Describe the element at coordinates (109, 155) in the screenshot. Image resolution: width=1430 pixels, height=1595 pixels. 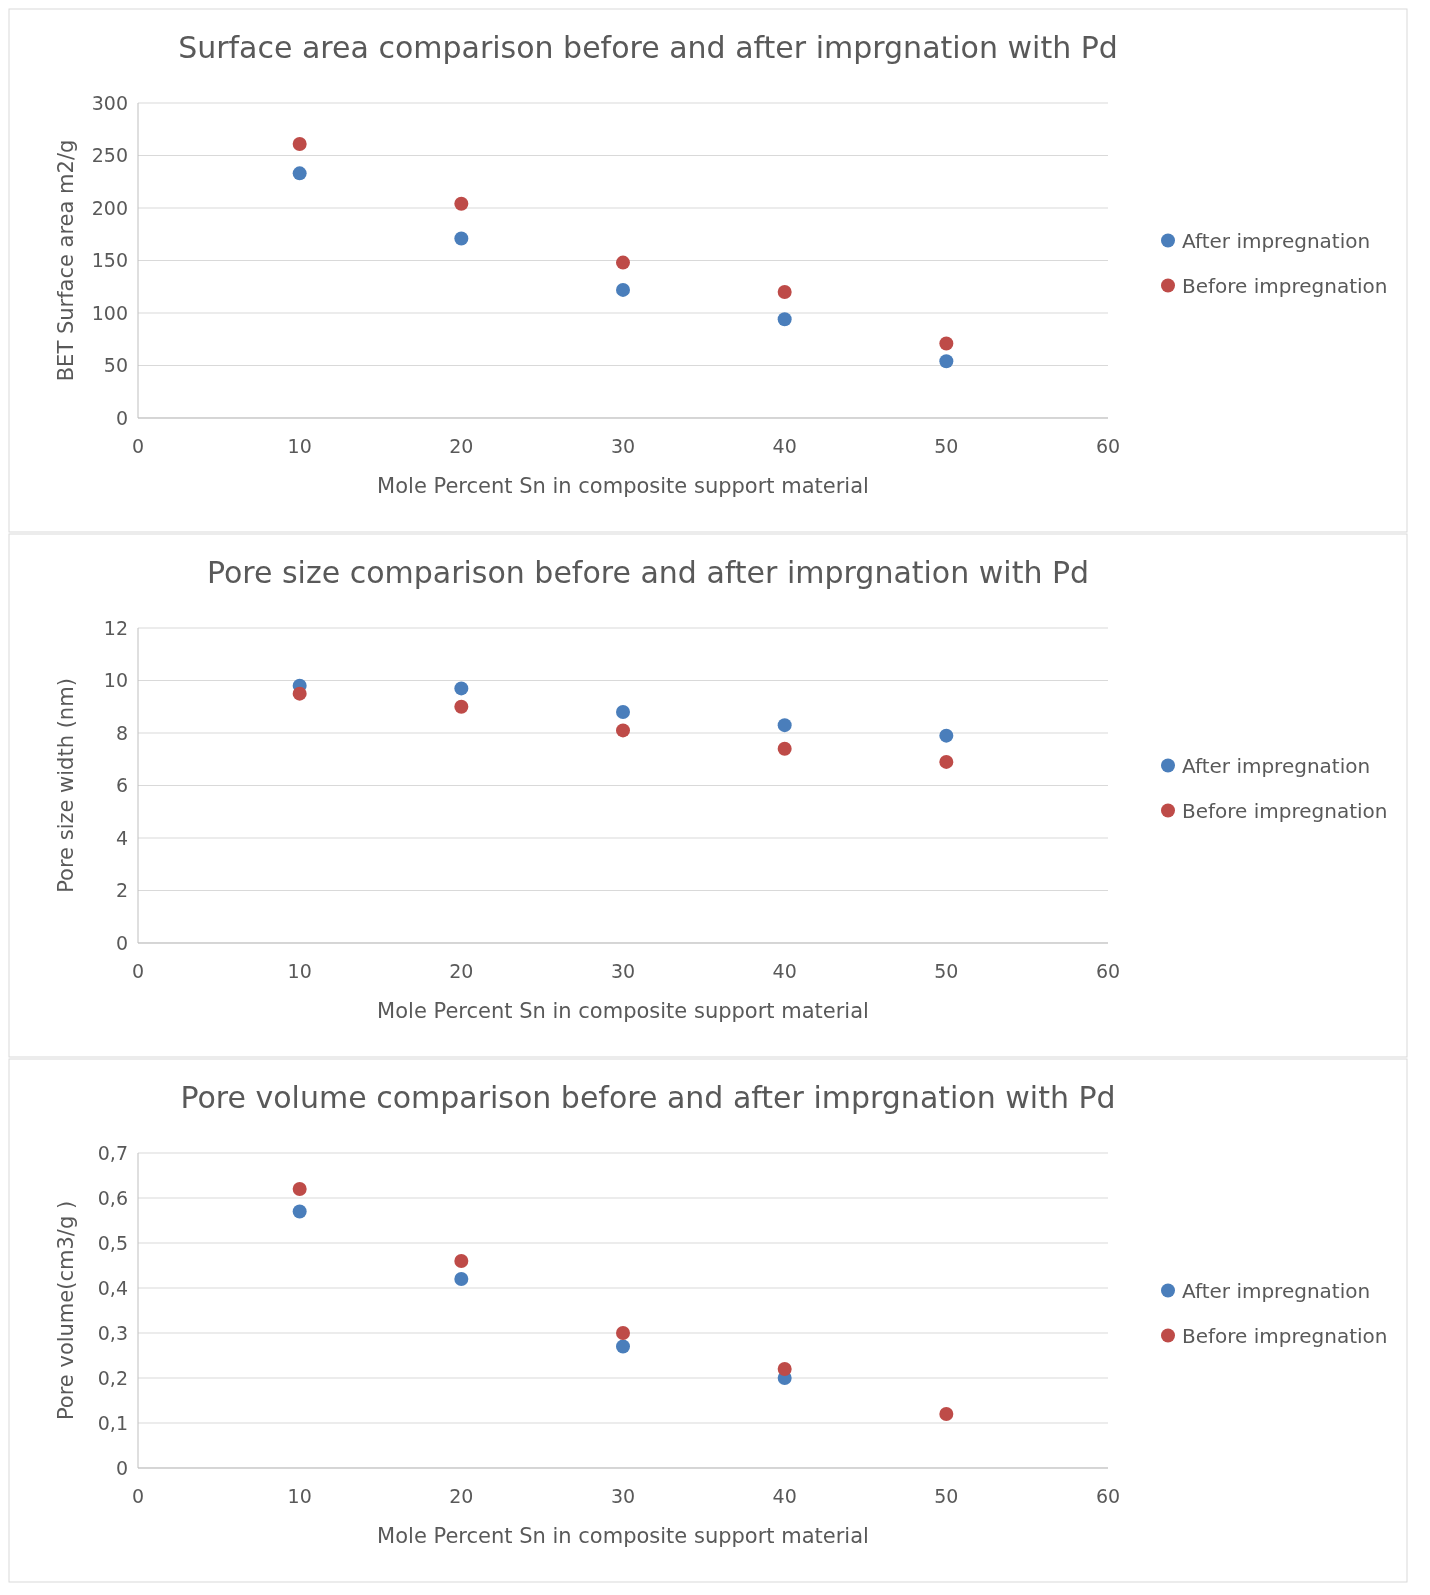
I see `y-tick-label: 250` at that location.